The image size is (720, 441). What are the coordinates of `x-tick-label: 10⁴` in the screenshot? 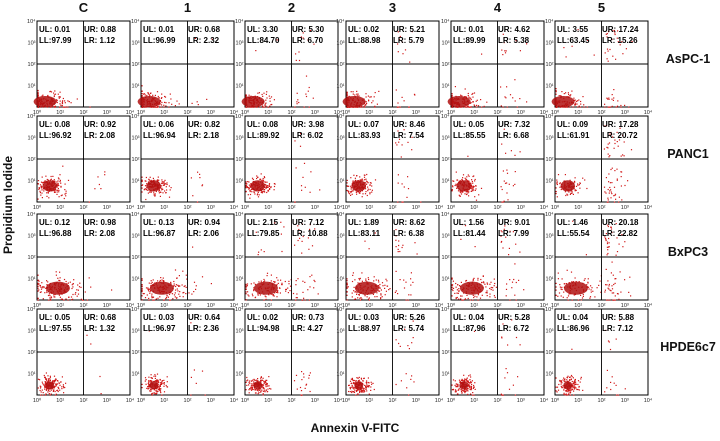 It's located at (648, 305).